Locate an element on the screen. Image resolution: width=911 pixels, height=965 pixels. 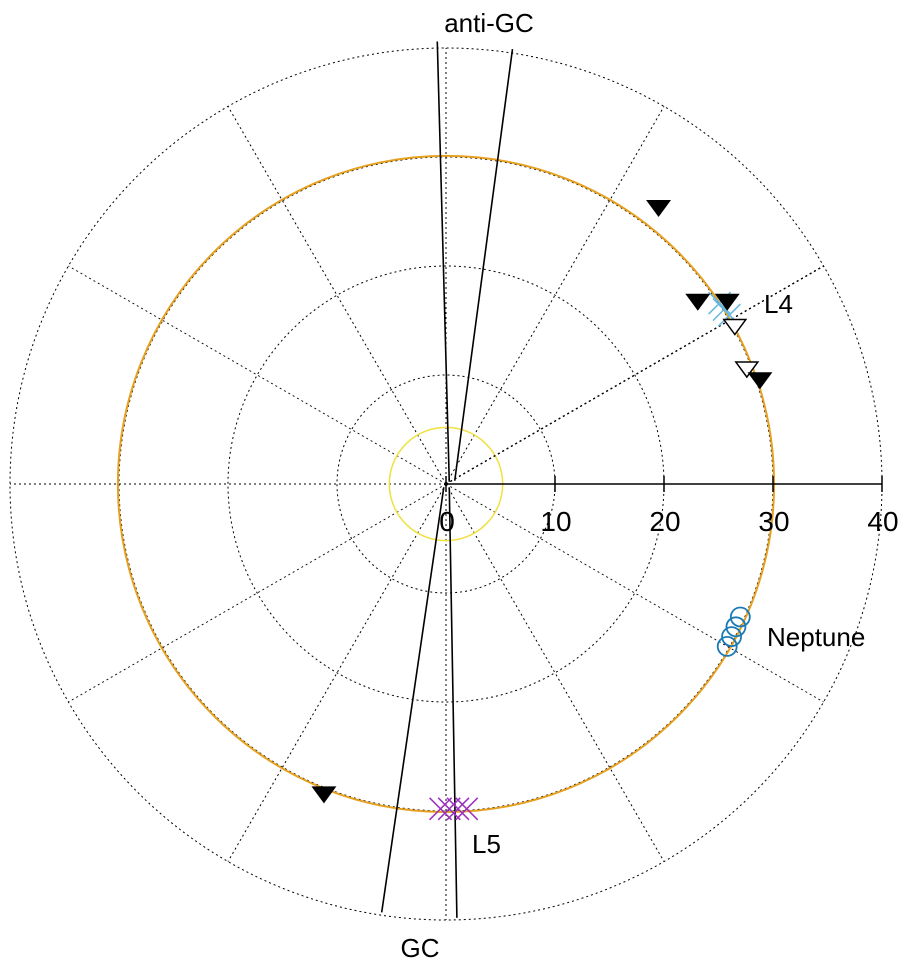
radial-tick-label: 0 is located at coordinates (447, 521).